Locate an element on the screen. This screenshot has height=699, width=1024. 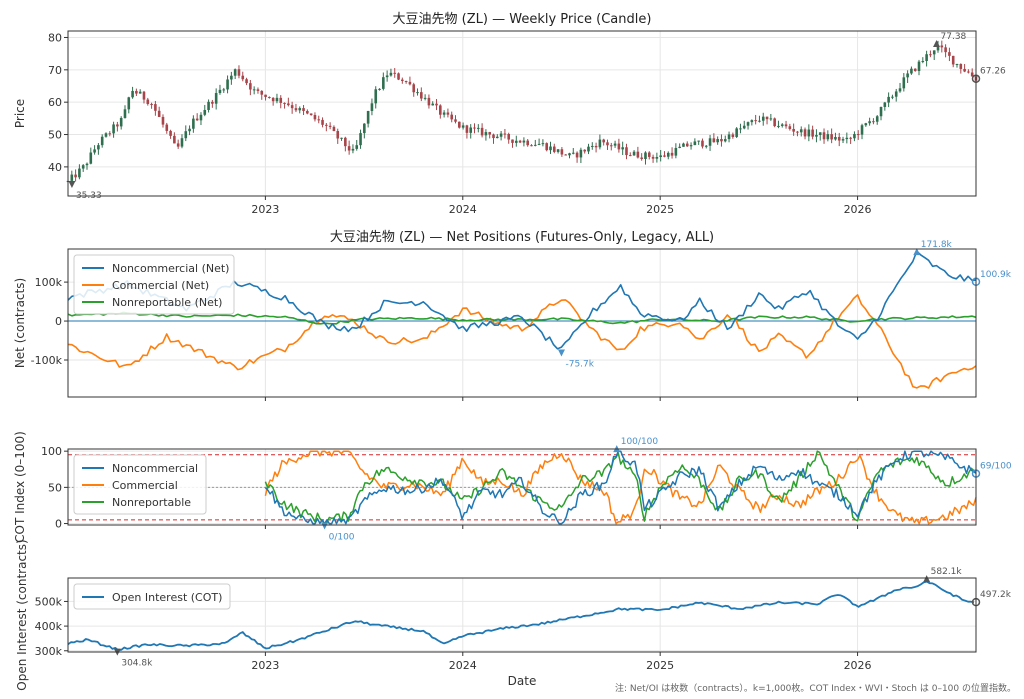
x-tick-label: 2024 is located at coordinates (463, 209).